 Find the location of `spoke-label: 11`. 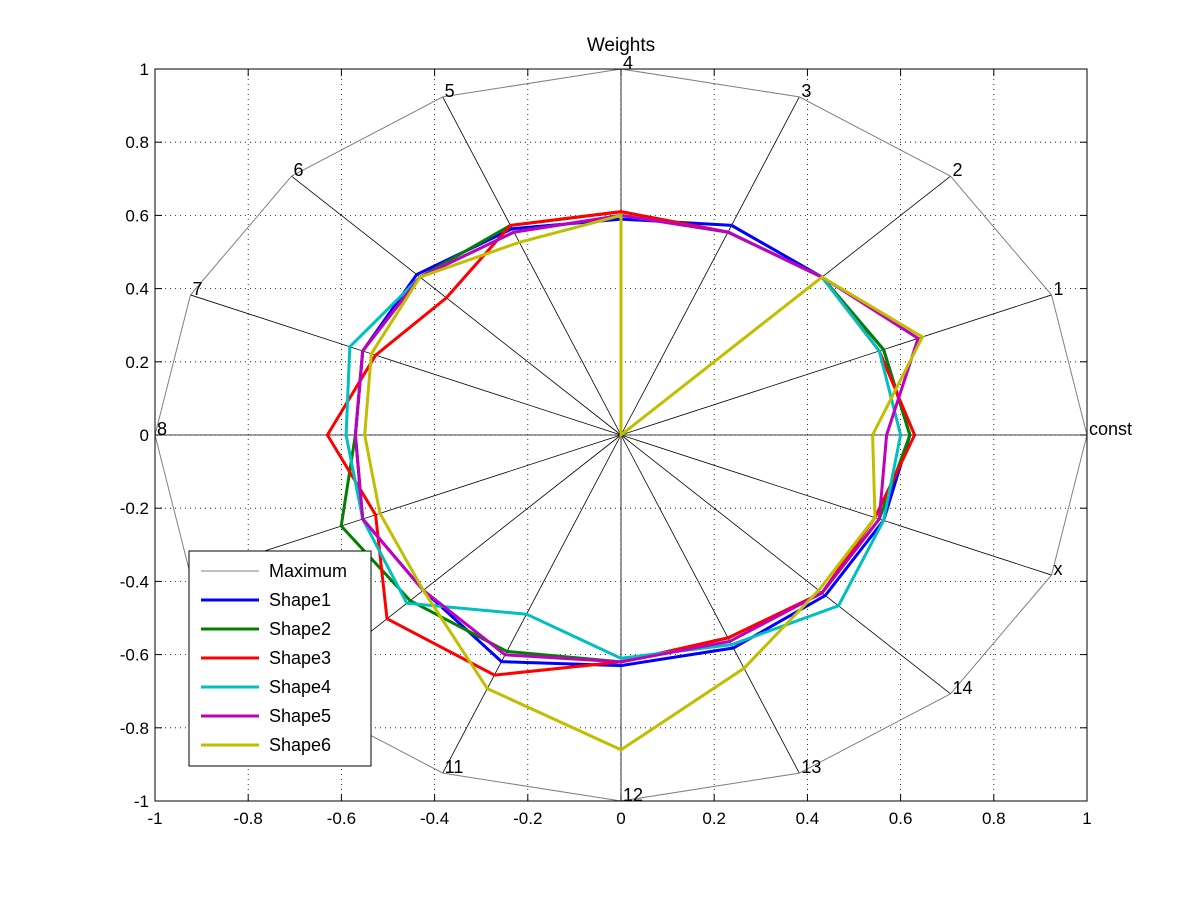

spoke-label: 11 is located at coordinates (454, 767).